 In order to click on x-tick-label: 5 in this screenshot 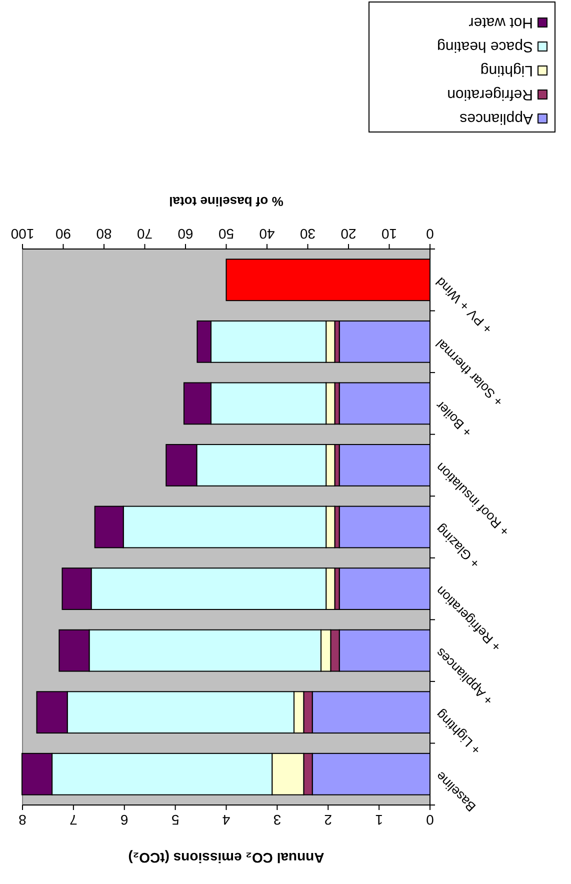, I will do `click(175, 820)`.